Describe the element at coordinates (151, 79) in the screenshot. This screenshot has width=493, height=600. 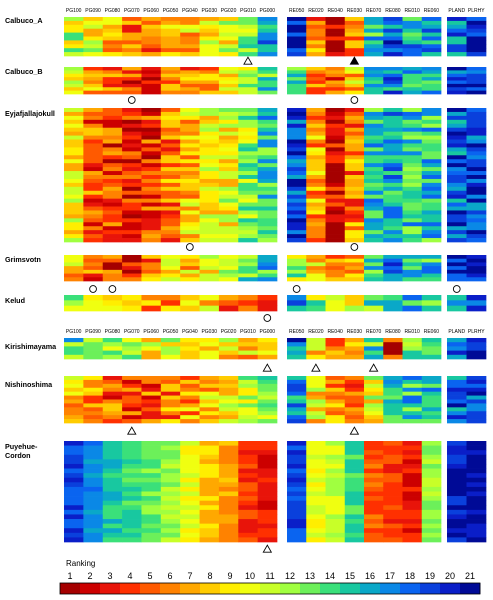
I see `heatmap-cell-calbuco-b-pg060-r4` at that location.